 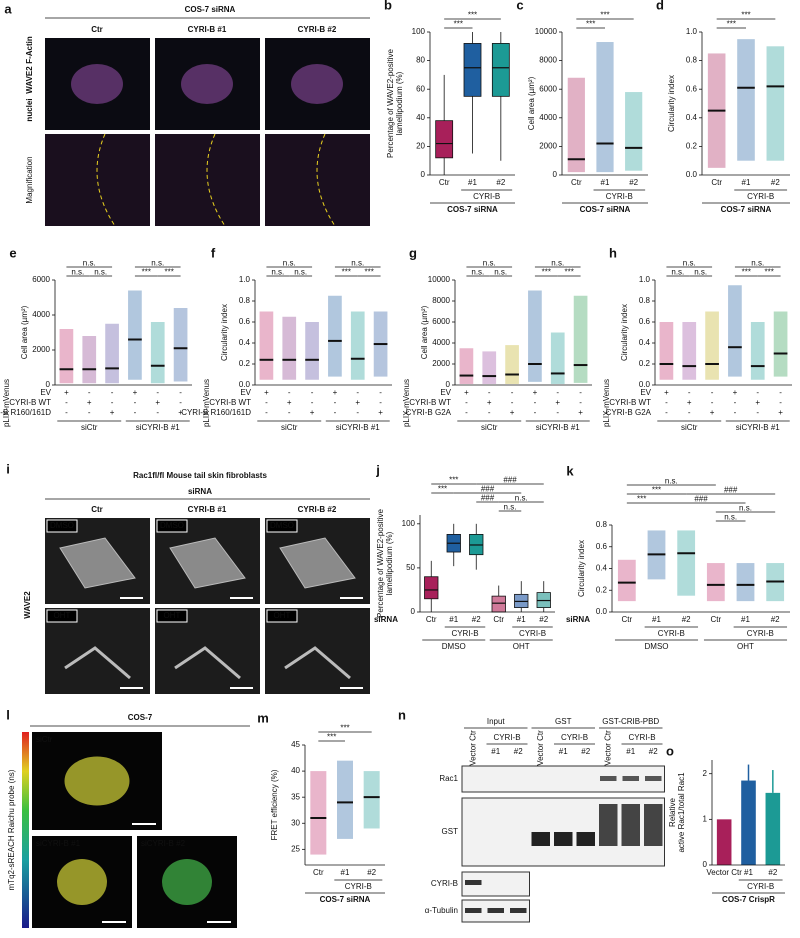 What do you see at coordinates (216, 412) in the screenshot?
I see `row-name: CYRI-B R160/161D` at bounding box center [216, 412].